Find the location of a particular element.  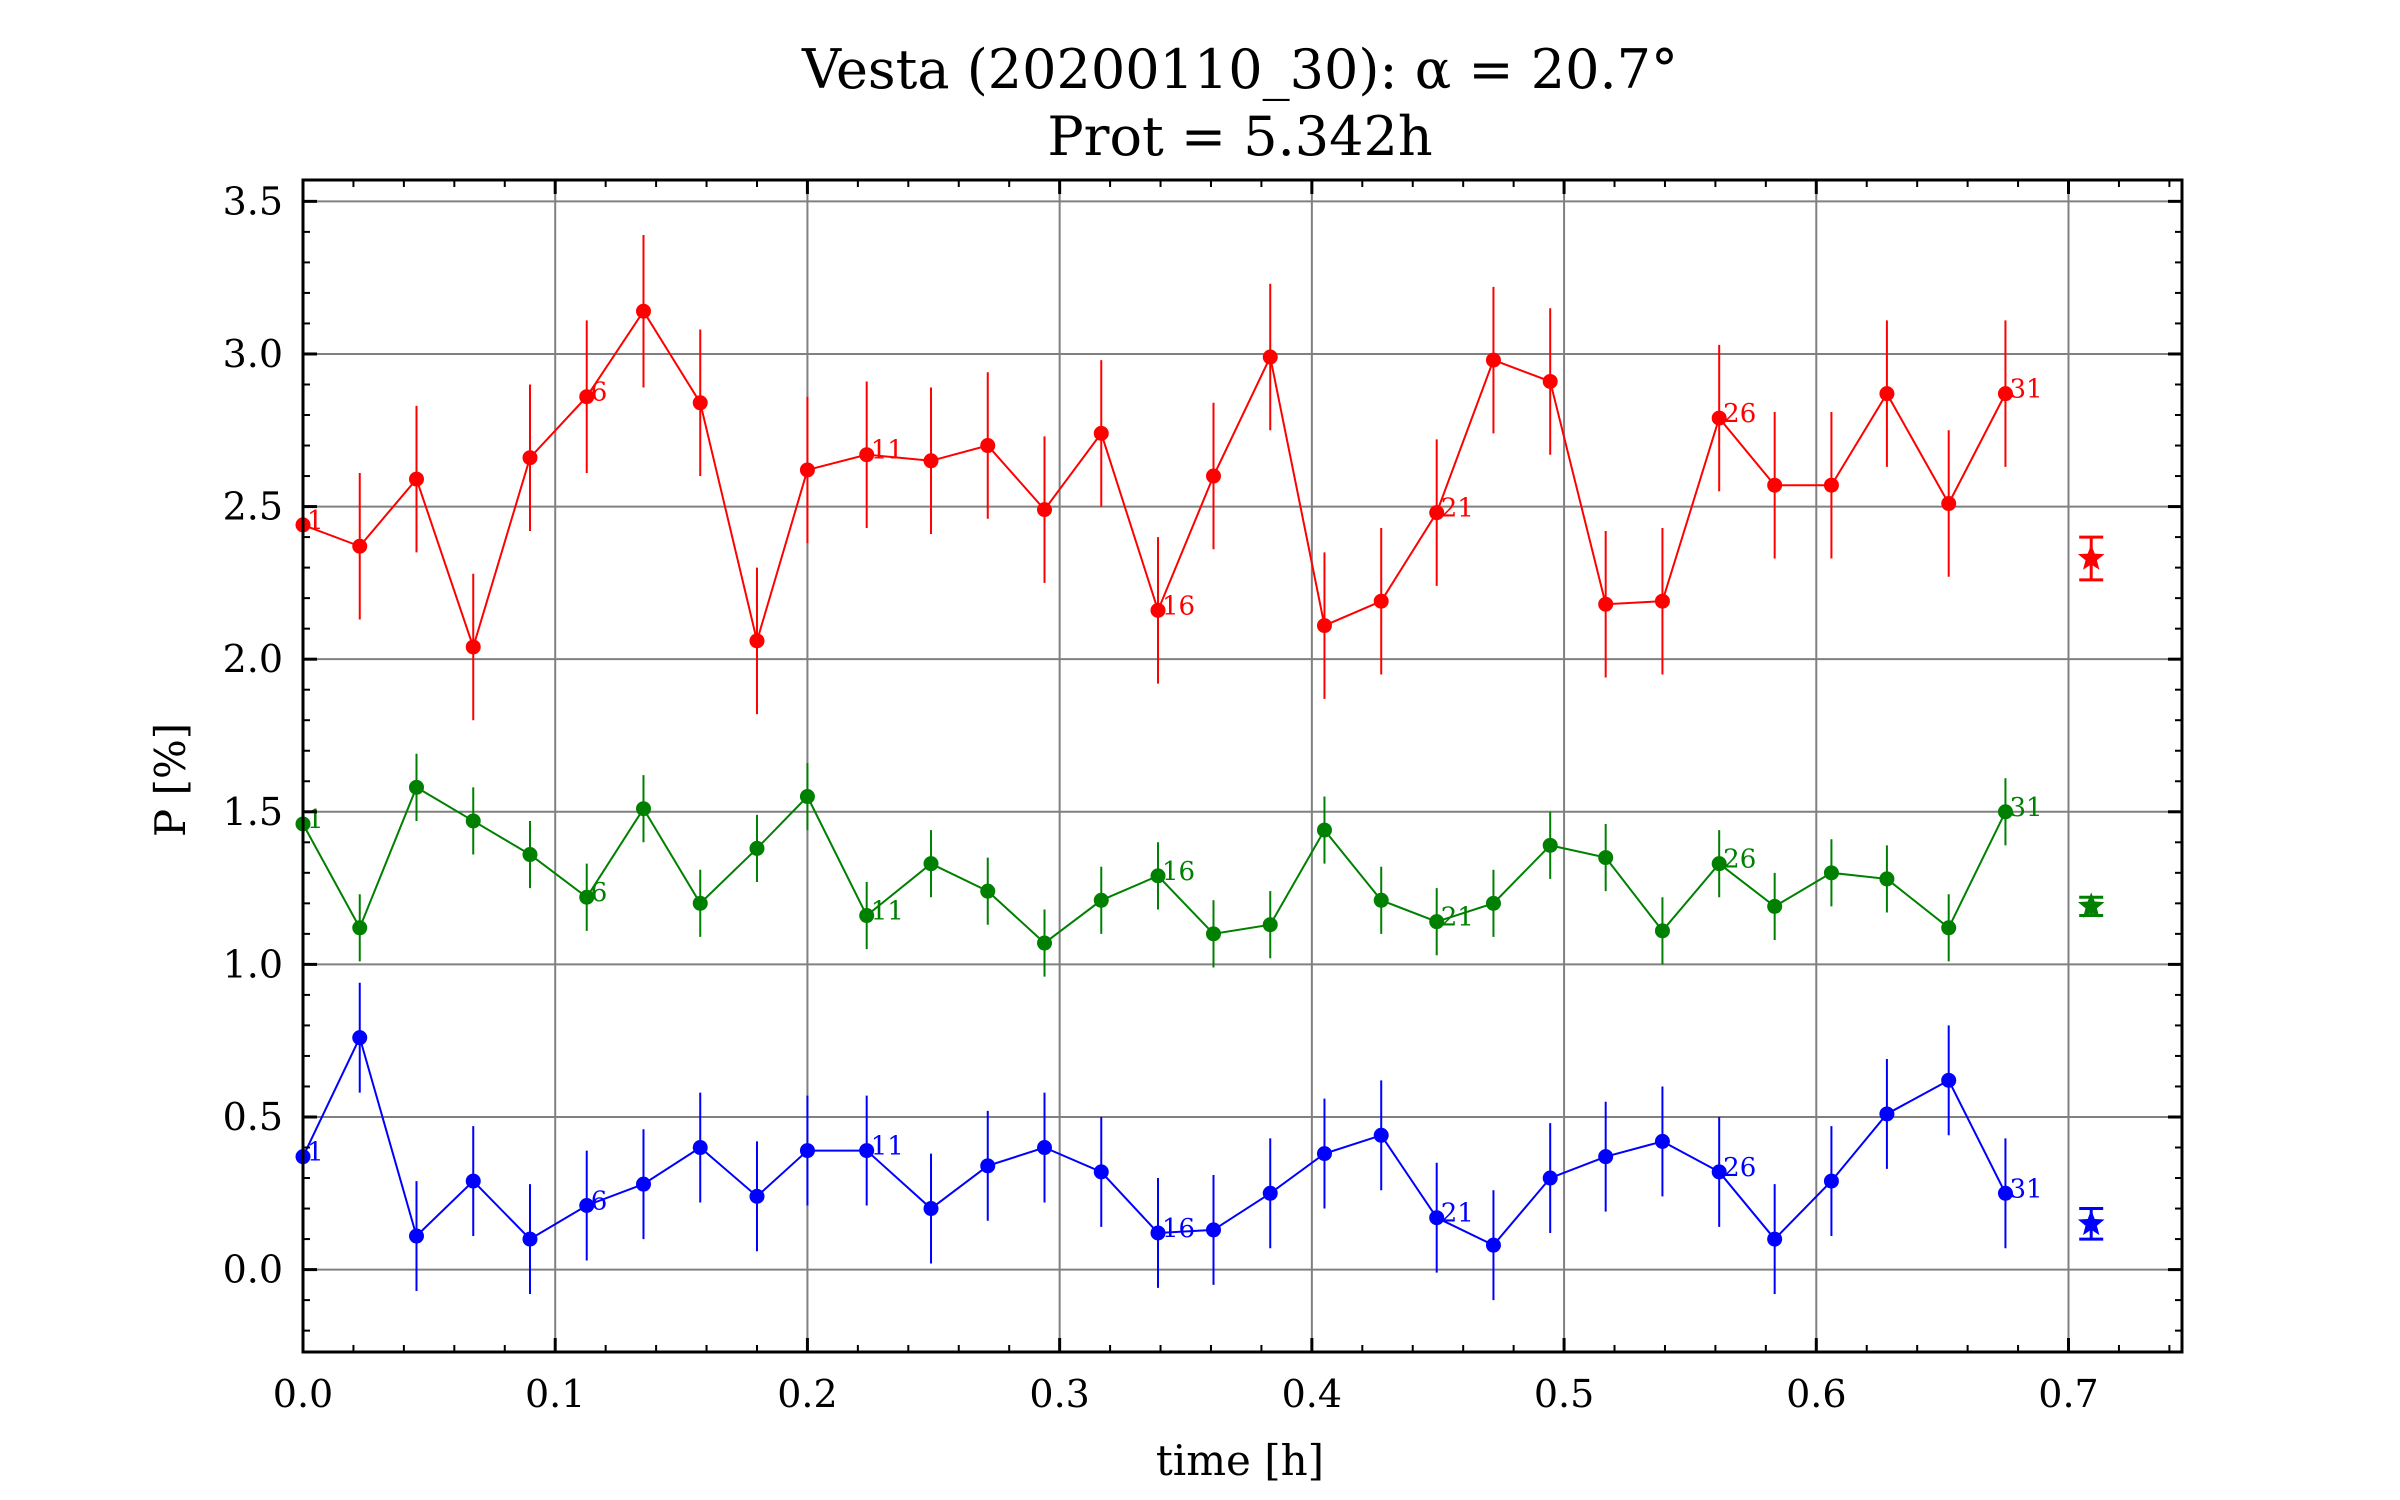

series-line is located at coordinates (1154, 1140).